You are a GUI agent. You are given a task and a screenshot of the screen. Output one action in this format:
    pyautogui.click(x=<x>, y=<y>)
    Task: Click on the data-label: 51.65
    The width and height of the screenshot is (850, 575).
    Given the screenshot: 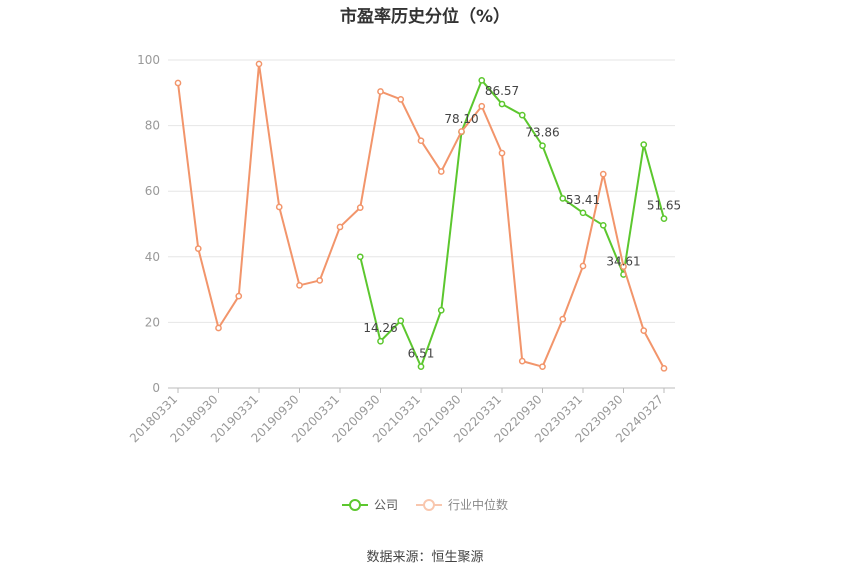 What is the action you would take?
    pyautogui.click(x=664, y=206)
    